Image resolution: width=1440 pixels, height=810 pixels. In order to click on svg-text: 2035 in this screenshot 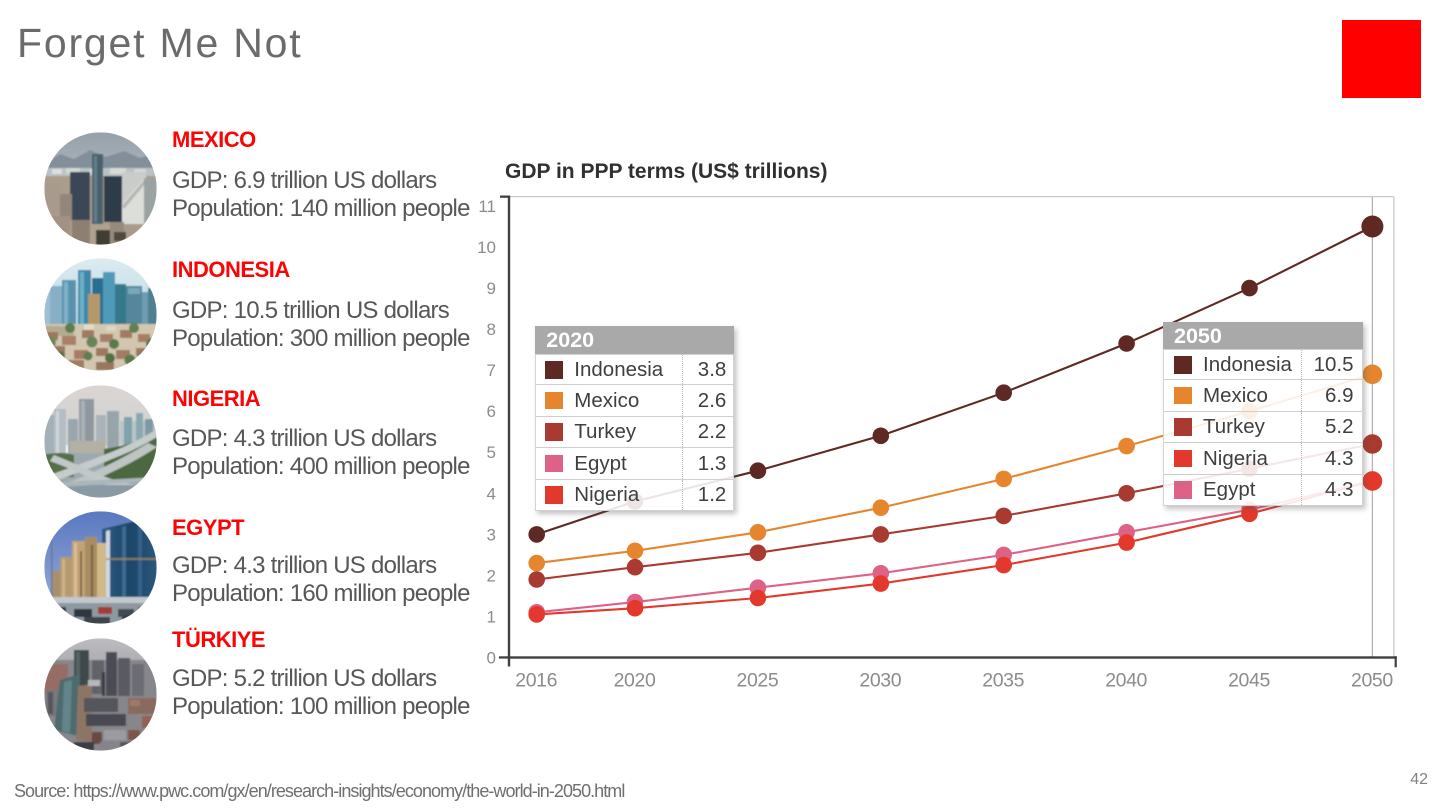, I will do `click(1003, 681)`.